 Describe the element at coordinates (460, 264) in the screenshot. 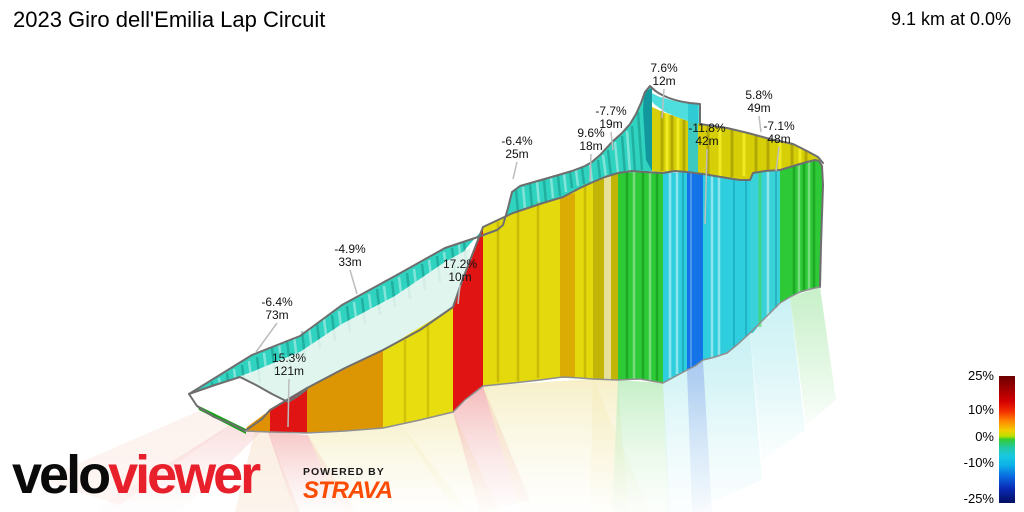

I see `segment-gradient: 17.2%` at that location.